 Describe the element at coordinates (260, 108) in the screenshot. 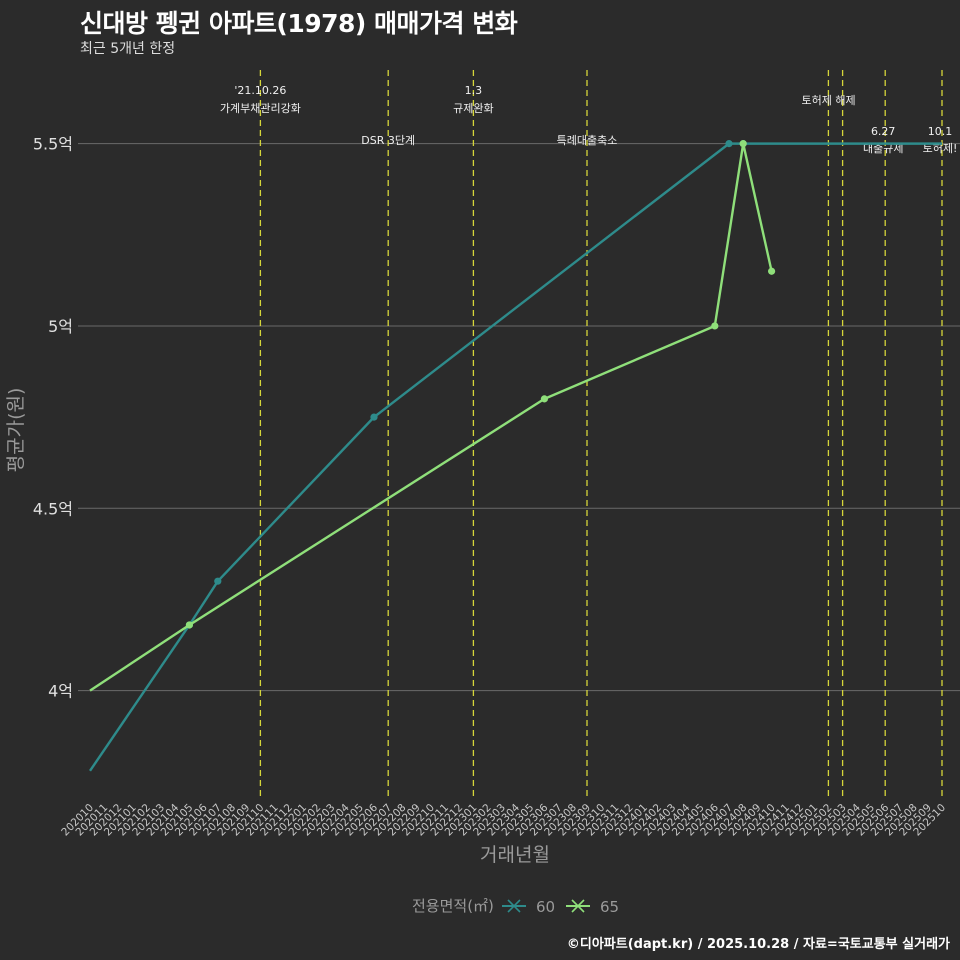

I see `event-description-label: 가계부채관리강화` at that location.